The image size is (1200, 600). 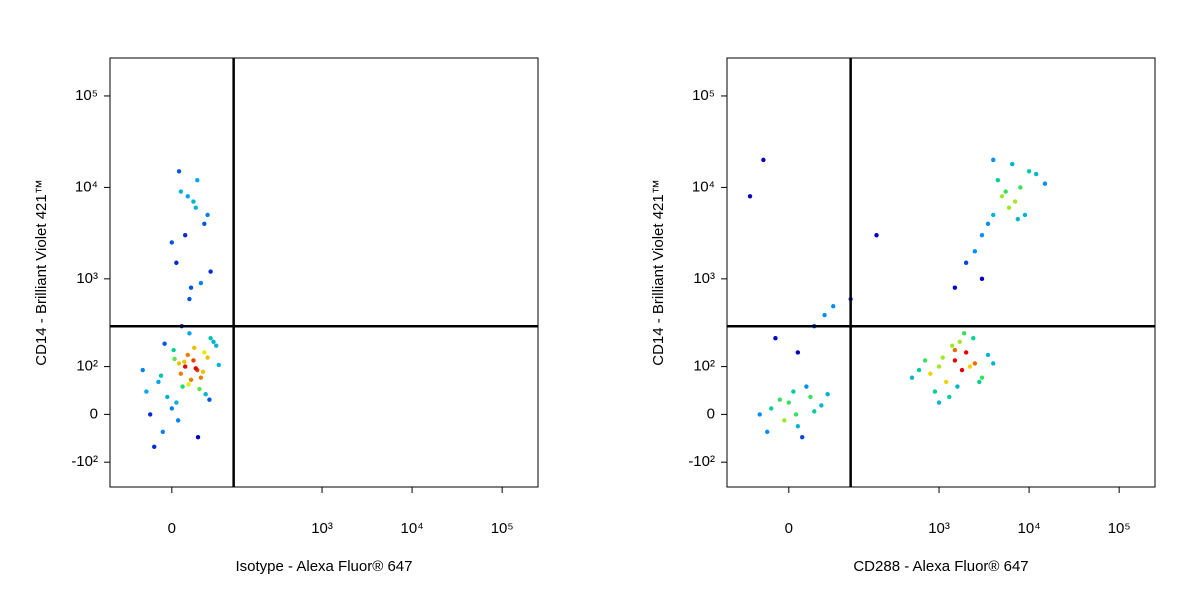 What do you see at coordinates (658, 272) in the screenshot?
I see `y-axis-label: CD14 - Brilliant Violet 421™` at bounding box center [658, 272].